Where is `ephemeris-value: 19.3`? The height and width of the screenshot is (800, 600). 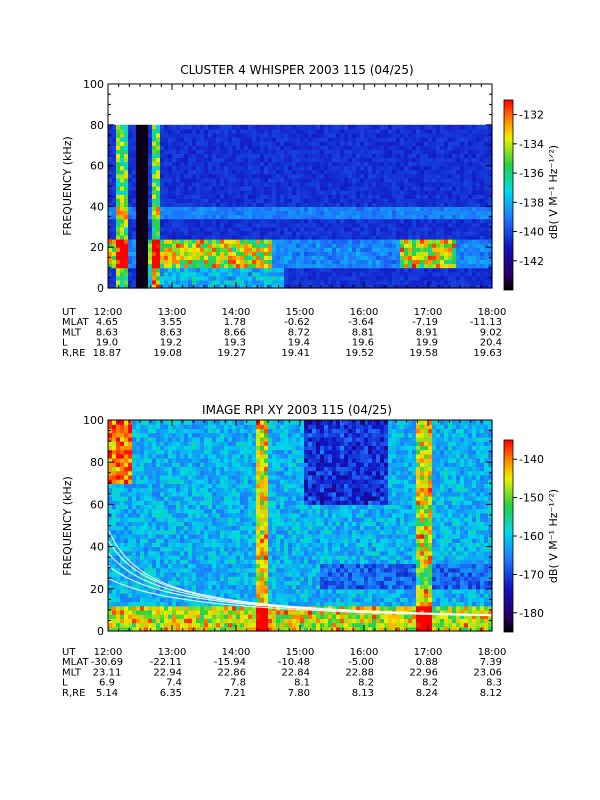
ephemeris-value: 19.3 is located at coordinates (235, 343).